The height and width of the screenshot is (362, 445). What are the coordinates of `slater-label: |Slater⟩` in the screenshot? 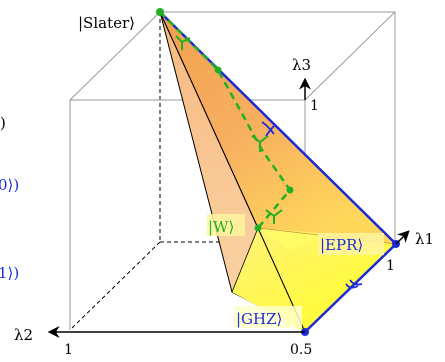 It's located at (106, 23).